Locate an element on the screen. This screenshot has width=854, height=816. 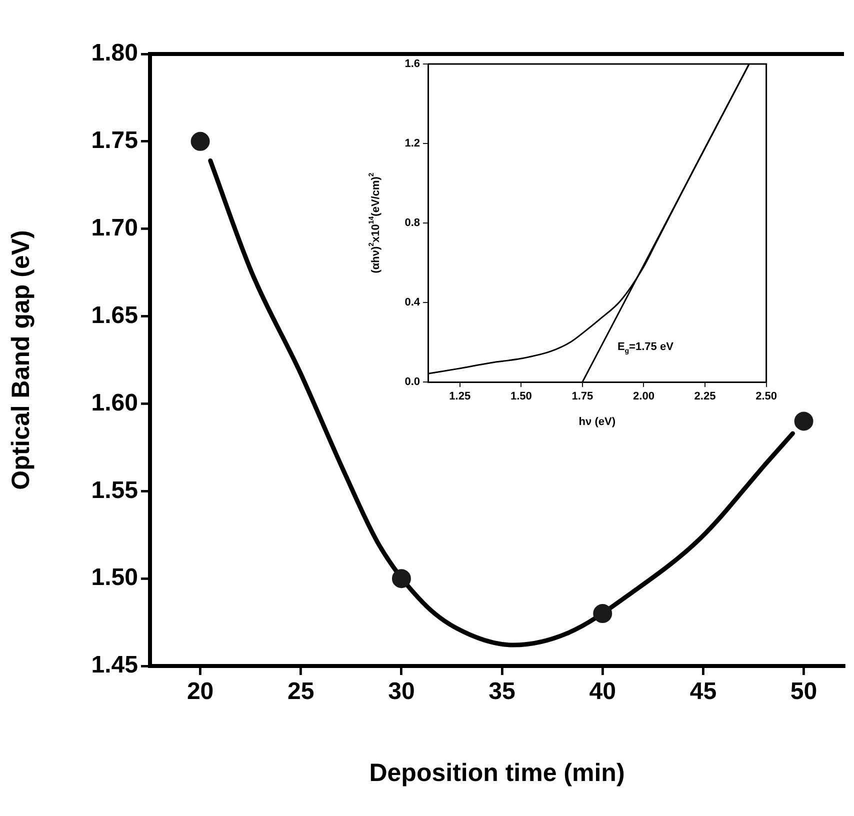
x-axis-title: hν (eV) is located at coordinates (597, 422).